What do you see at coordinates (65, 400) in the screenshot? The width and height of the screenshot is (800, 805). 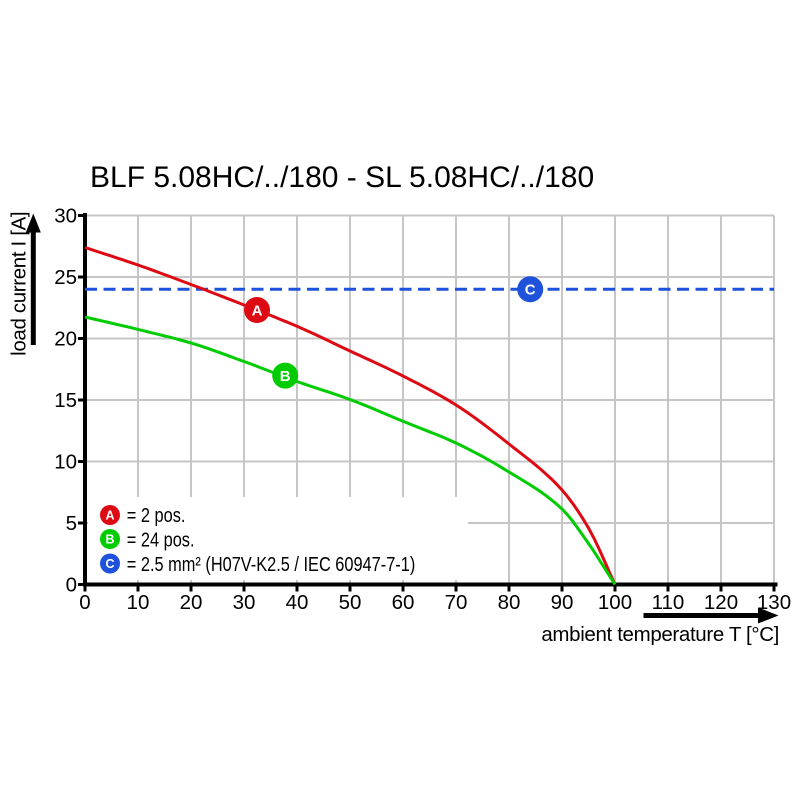 I see `svg-text: 15` at bounding box center [65, 400].